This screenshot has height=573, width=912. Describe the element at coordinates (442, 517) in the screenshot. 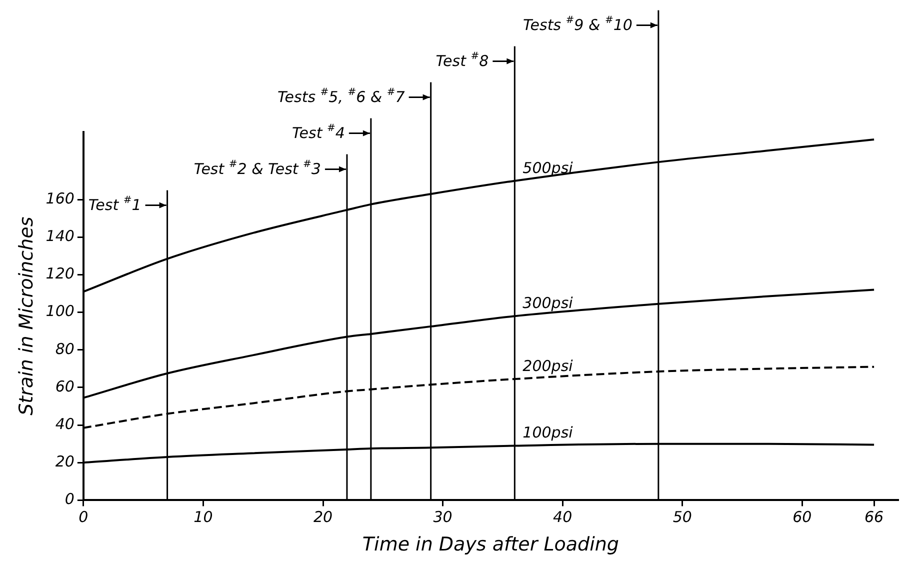

I see `x-tick-label: 30` at that location.